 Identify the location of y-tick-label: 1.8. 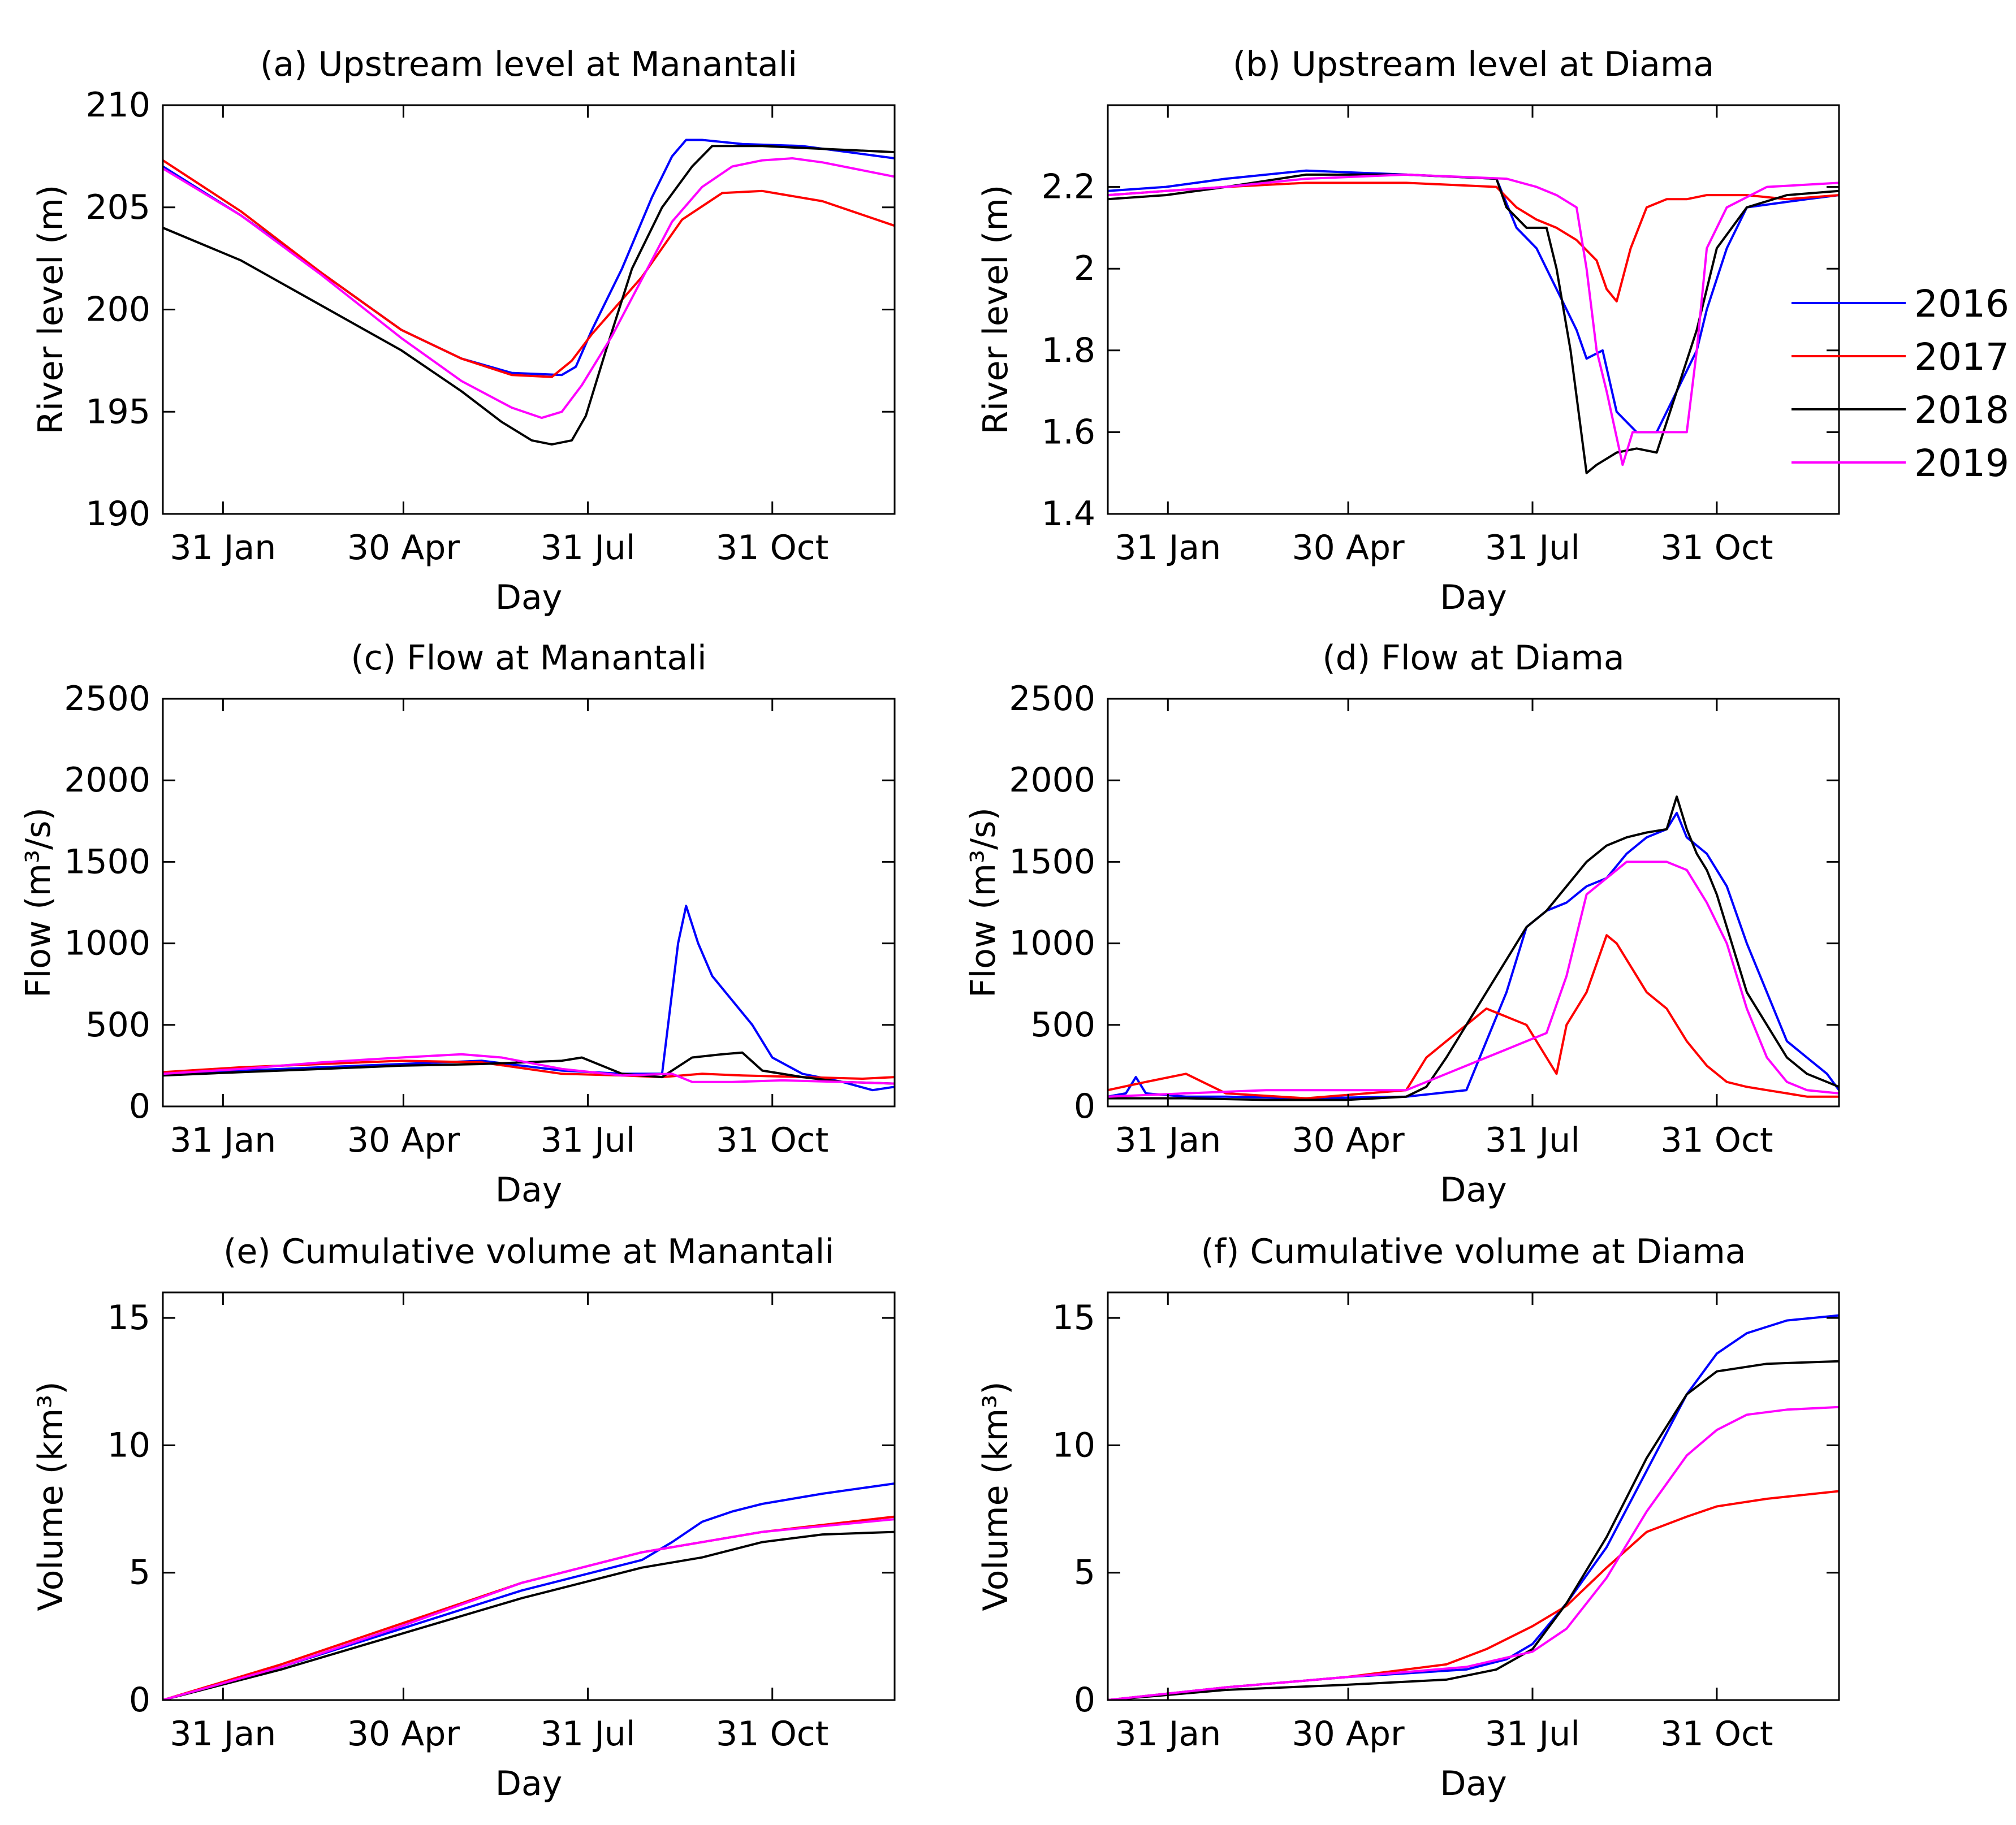
(1068, 350).